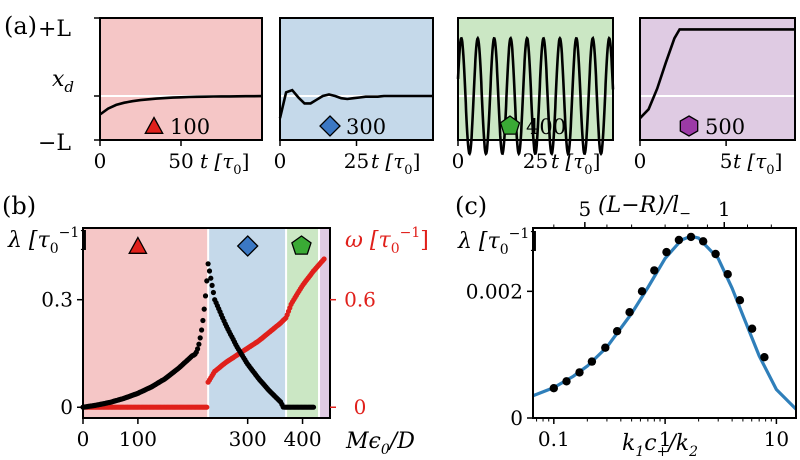  What do you see at coordinates (19, 206) in the screenshot?
I see `panel-b-label: (b)` at bounding box center [19, 206].